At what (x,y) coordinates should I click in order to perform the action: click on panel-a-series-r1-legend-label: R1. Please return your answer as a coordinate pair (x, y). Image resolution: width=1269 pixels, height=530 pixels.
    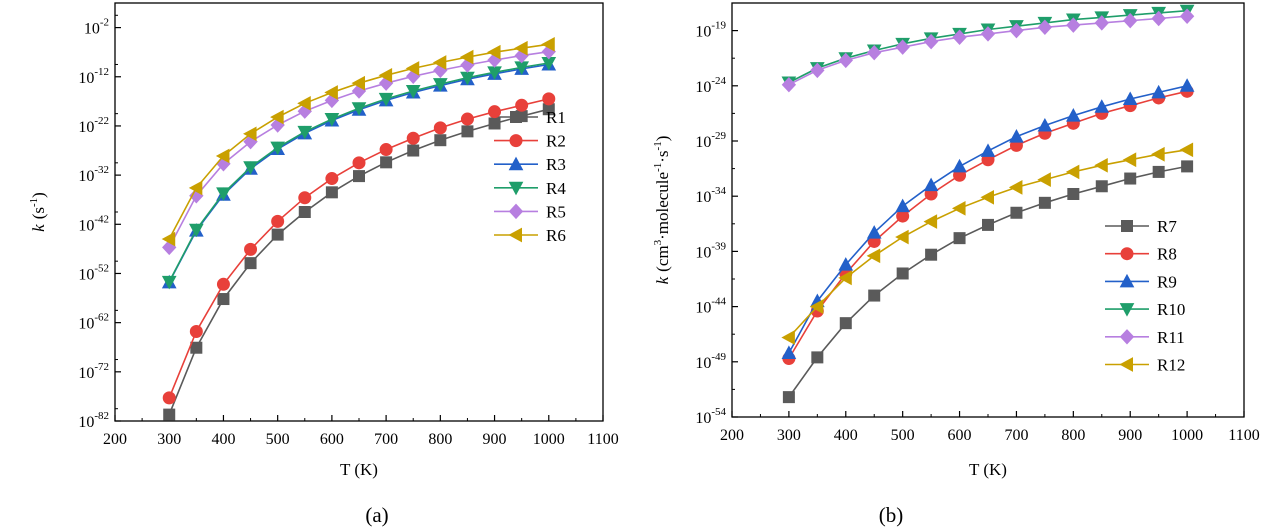
    Looking at the image, I should click on (556, 117).